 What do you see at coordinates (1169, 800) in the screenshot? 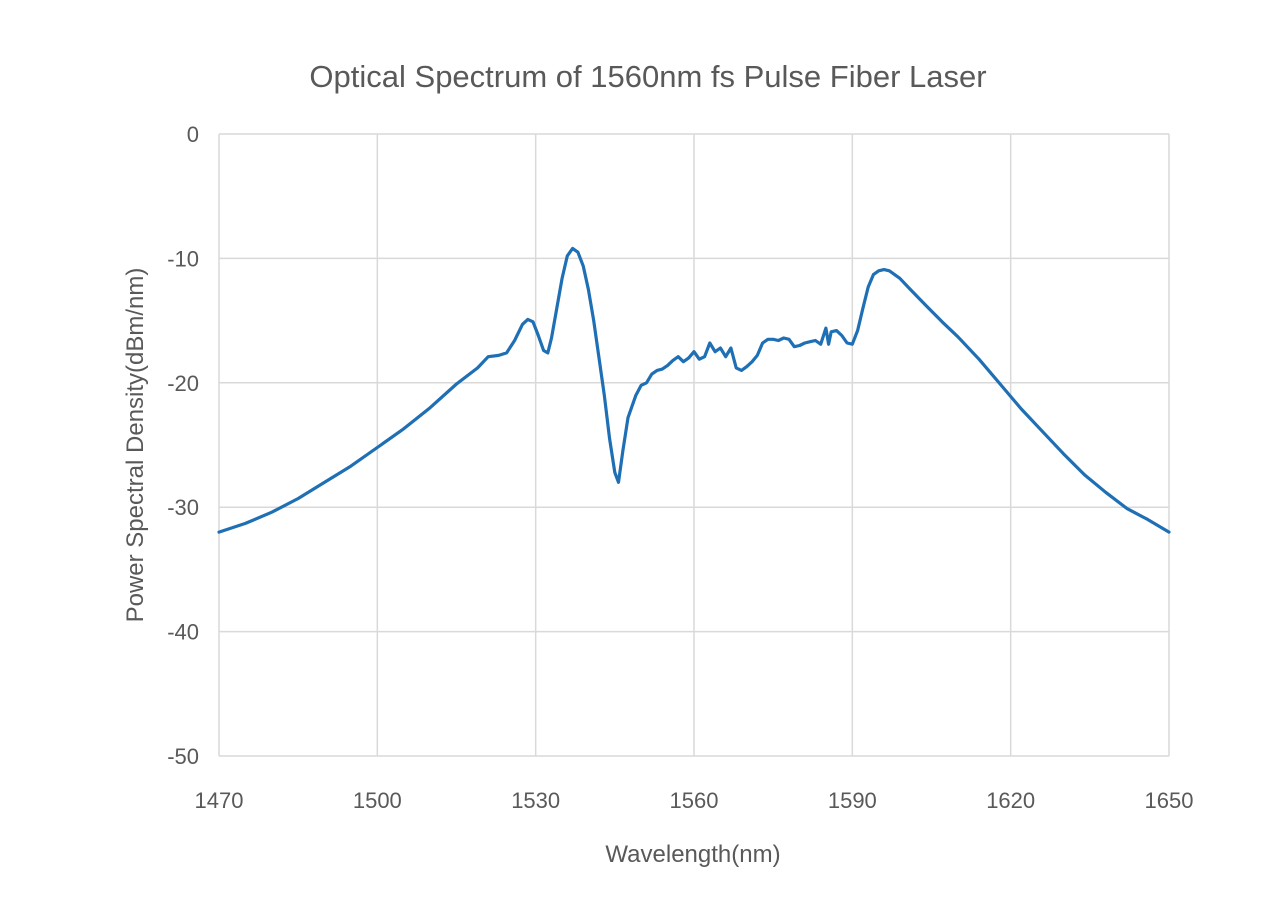
I see `x-tick-label: 1650` at bounding box center [1169, 800].